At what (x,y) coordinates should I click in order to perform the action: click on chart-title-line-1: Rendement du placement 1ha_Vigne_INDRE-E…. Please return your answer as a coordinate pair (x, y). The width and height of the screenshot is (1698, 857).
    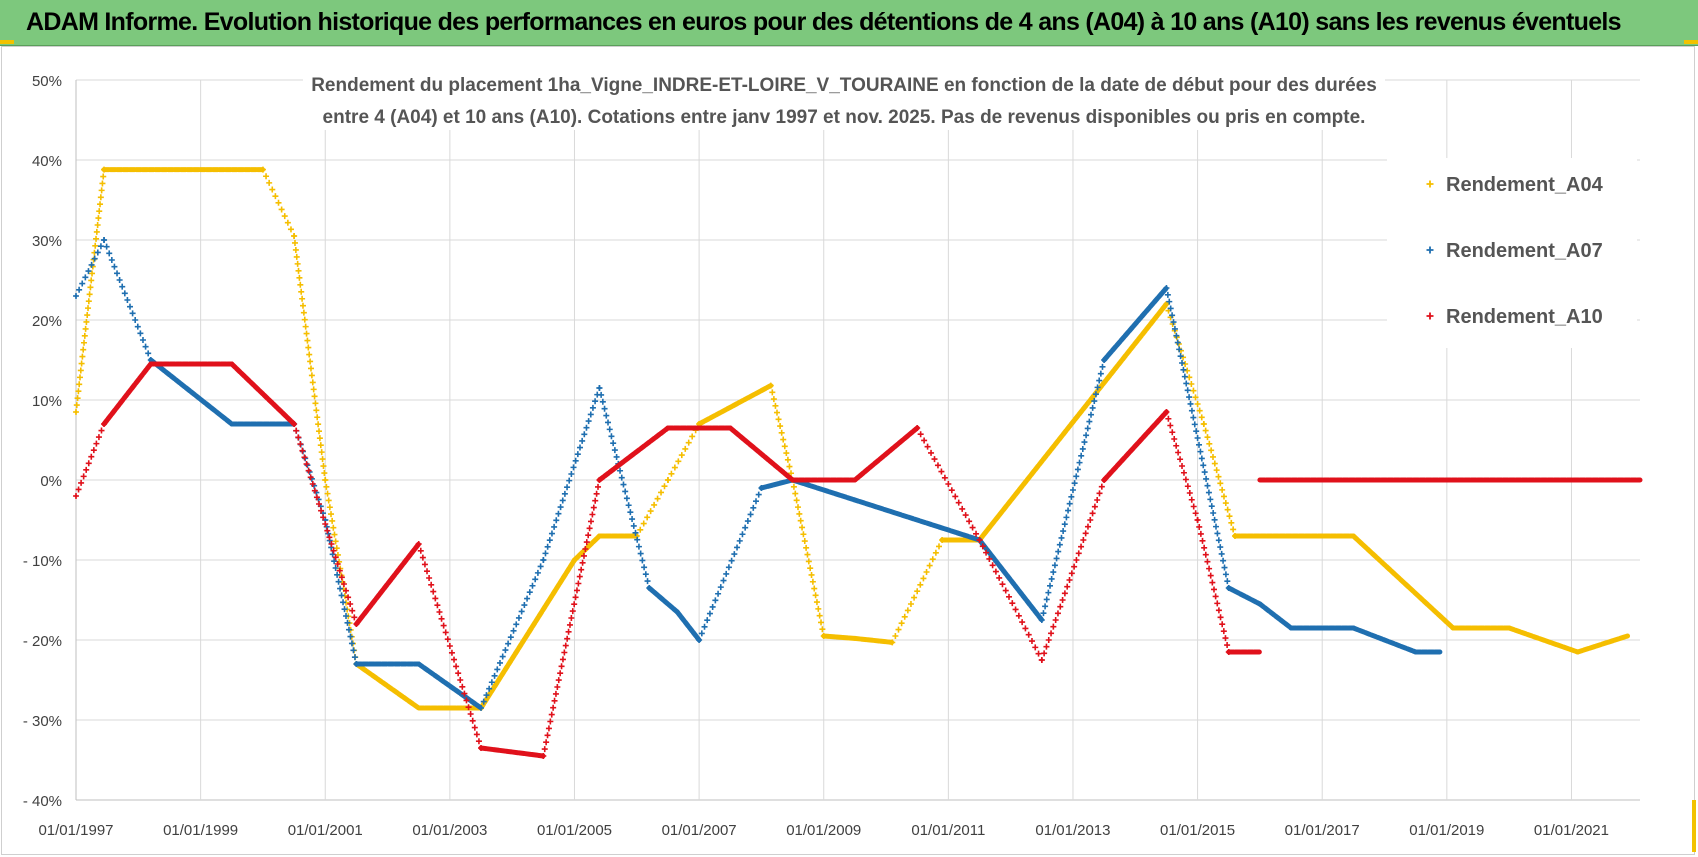
    Looking at the image, I should click on (844, 85).